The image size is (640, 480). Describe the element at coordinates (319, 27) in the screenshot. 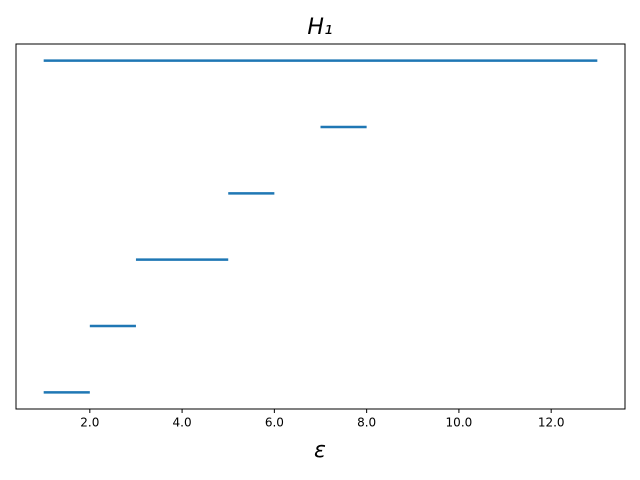

I see `chart-title: H₁` at that location.